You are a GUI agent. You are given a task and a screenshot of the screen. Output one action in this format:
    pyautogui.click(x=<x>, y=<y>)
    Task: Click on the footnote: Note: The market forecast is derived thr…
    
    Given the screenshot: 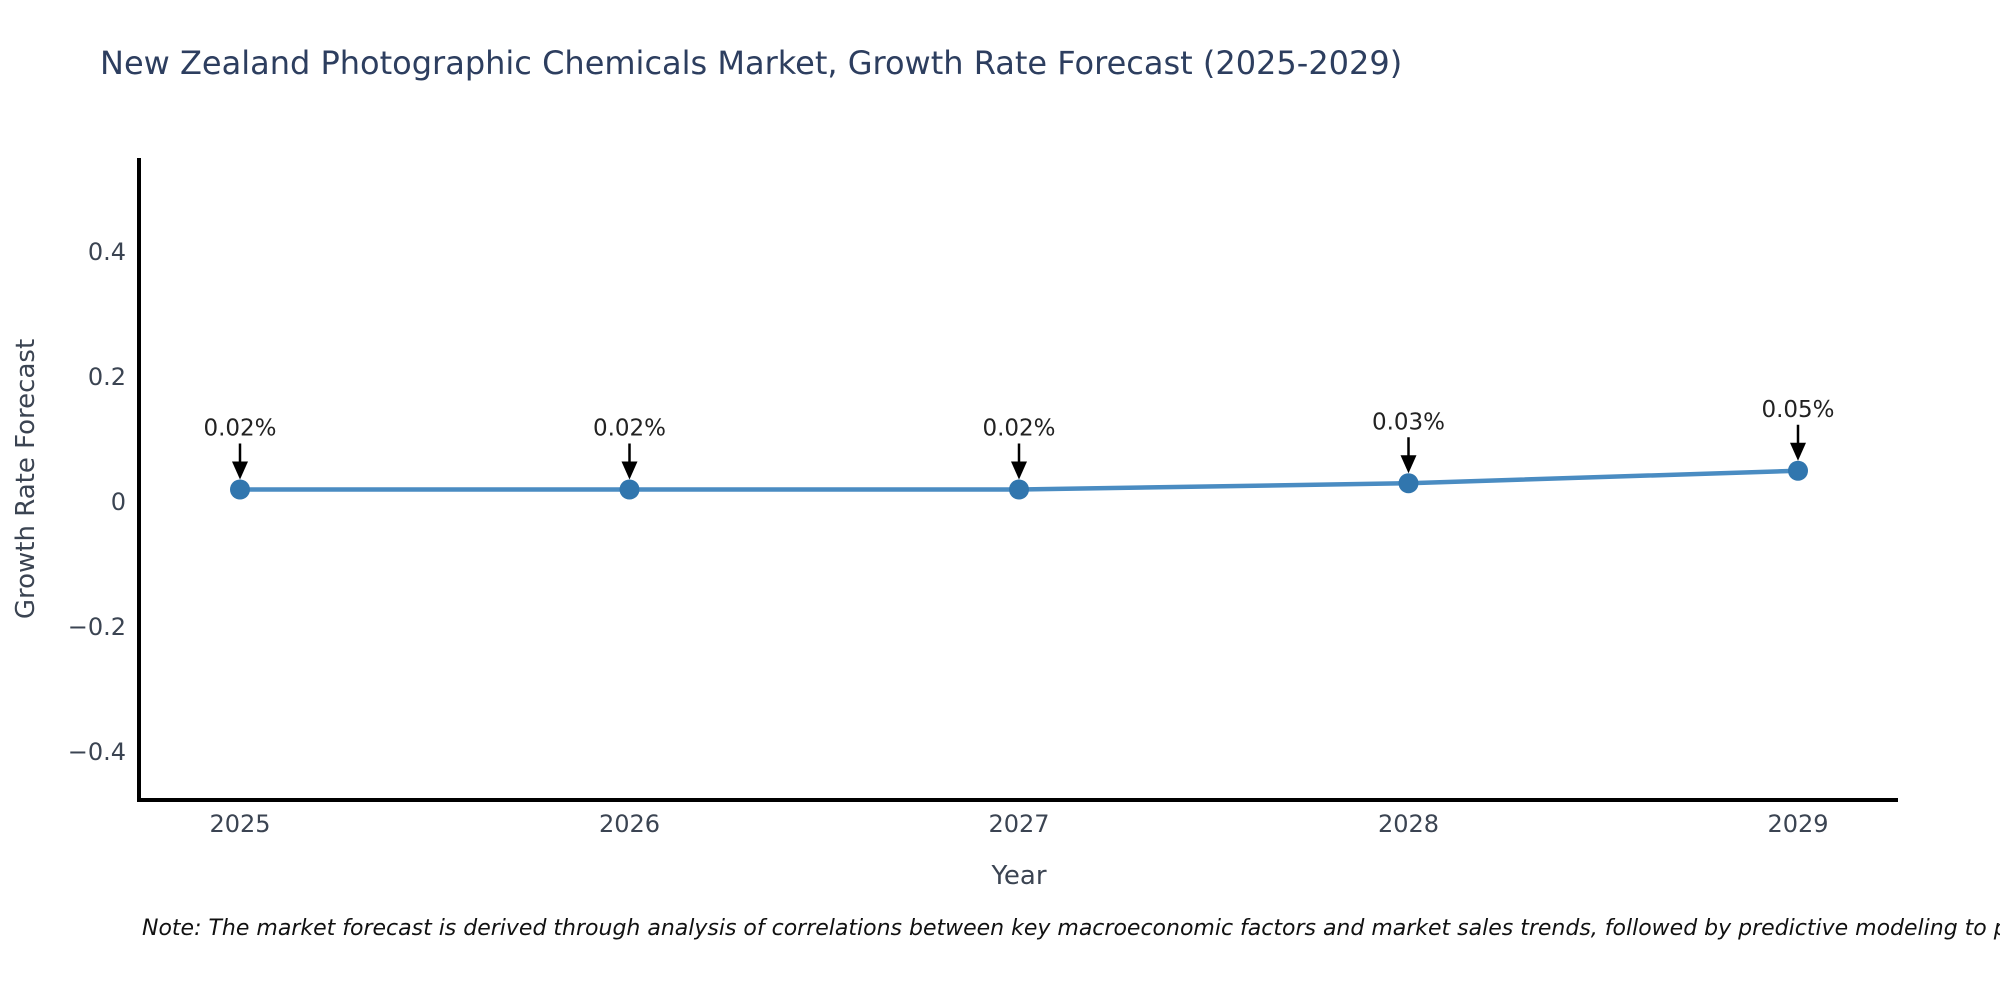 What is the action you would take?
    pyautogui.click(x=1071, y=928)
    